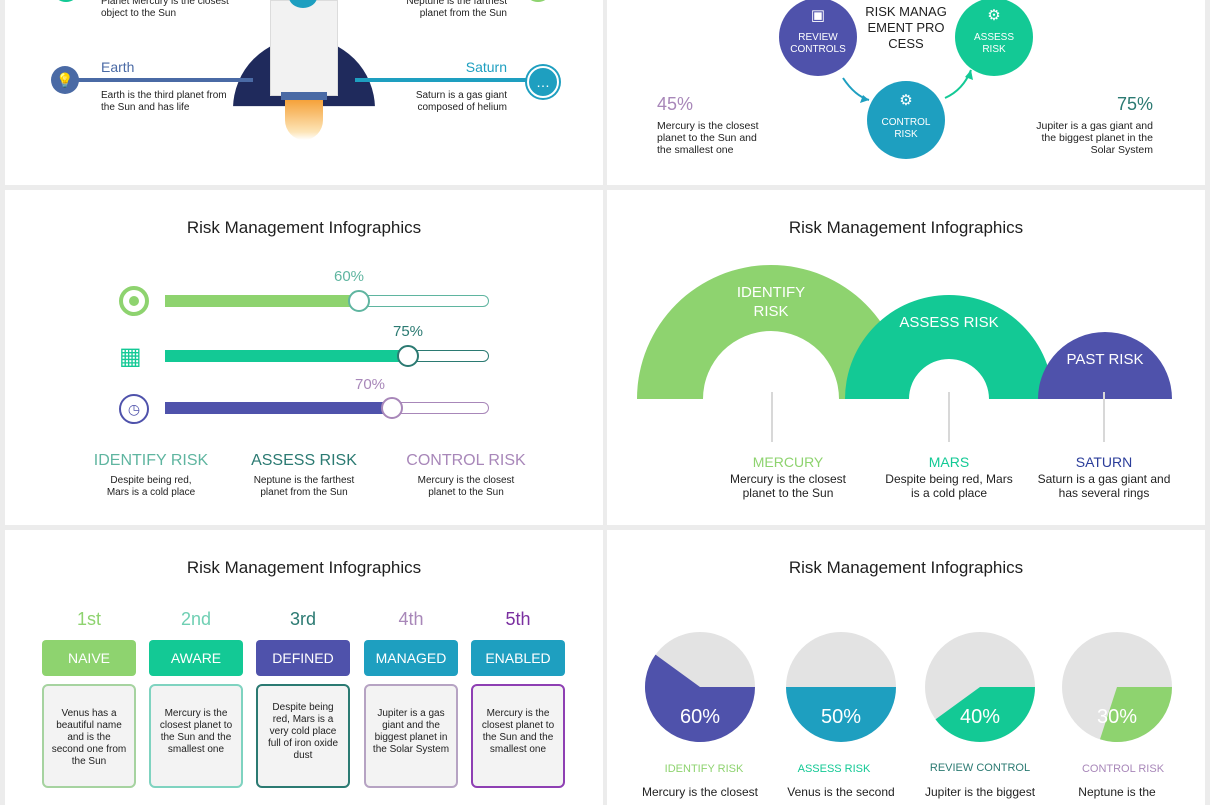 The height and width of the screenshot is (805, 1210). Describe the element at coordinates (818, 15) in the screenshot. I see `monitor-icon: ▣` at that location.